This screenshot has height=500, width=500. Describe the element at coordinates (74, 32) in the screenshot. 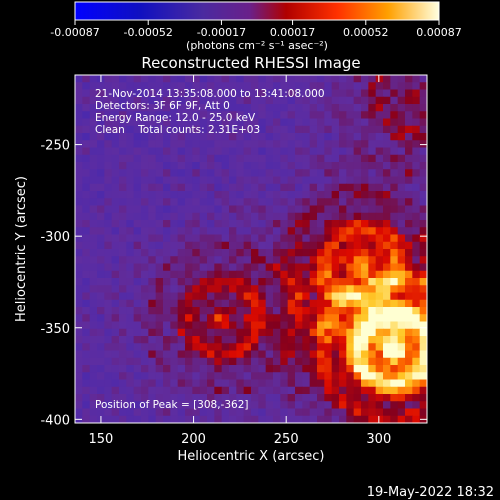

I see `colorbar-tick-label: -0.00087` at that location.